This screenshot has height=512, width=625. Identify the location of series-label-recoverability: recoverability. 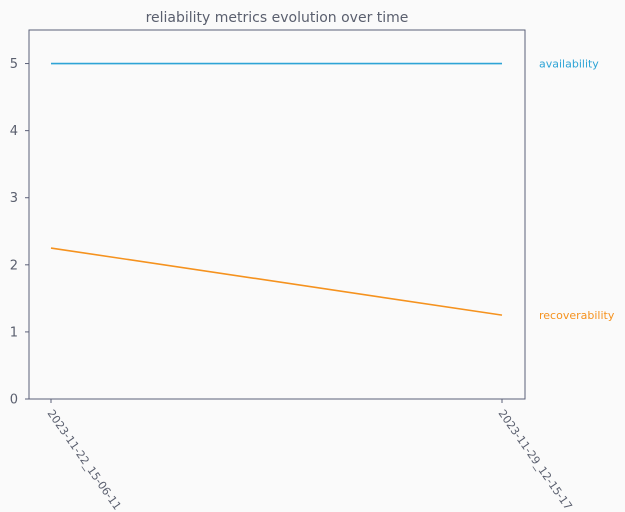
(577, 315).